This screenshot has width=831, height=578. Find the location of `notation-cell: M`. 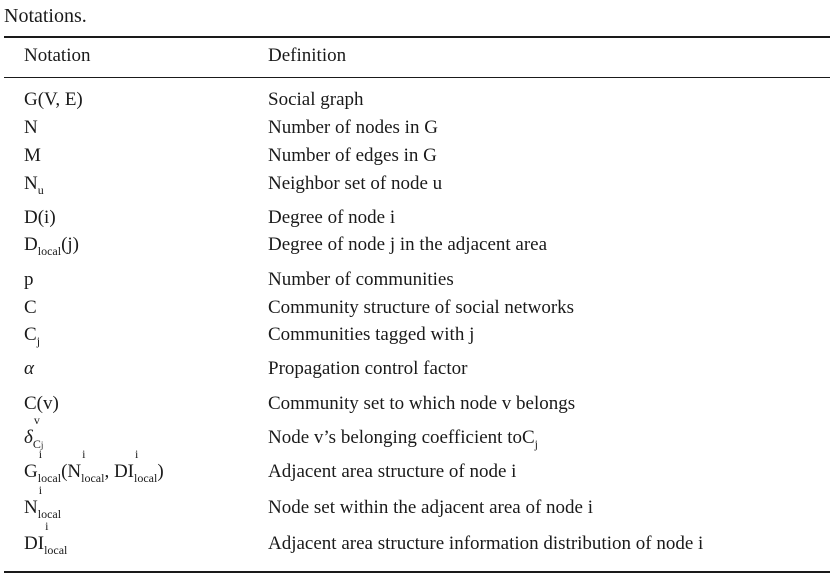

notation-cell: M is located at coordinates (32, 155).